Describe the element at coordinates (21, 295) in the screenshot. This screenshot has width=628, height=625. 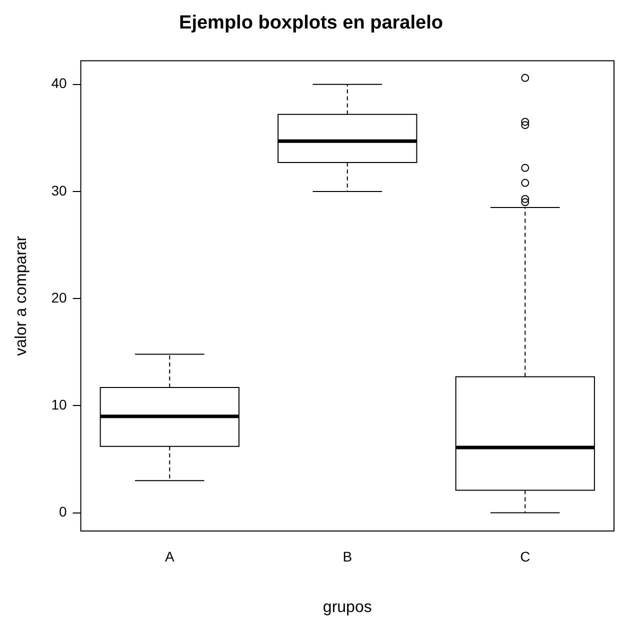
I see `y-axis-title: valor a comparar` at that location.